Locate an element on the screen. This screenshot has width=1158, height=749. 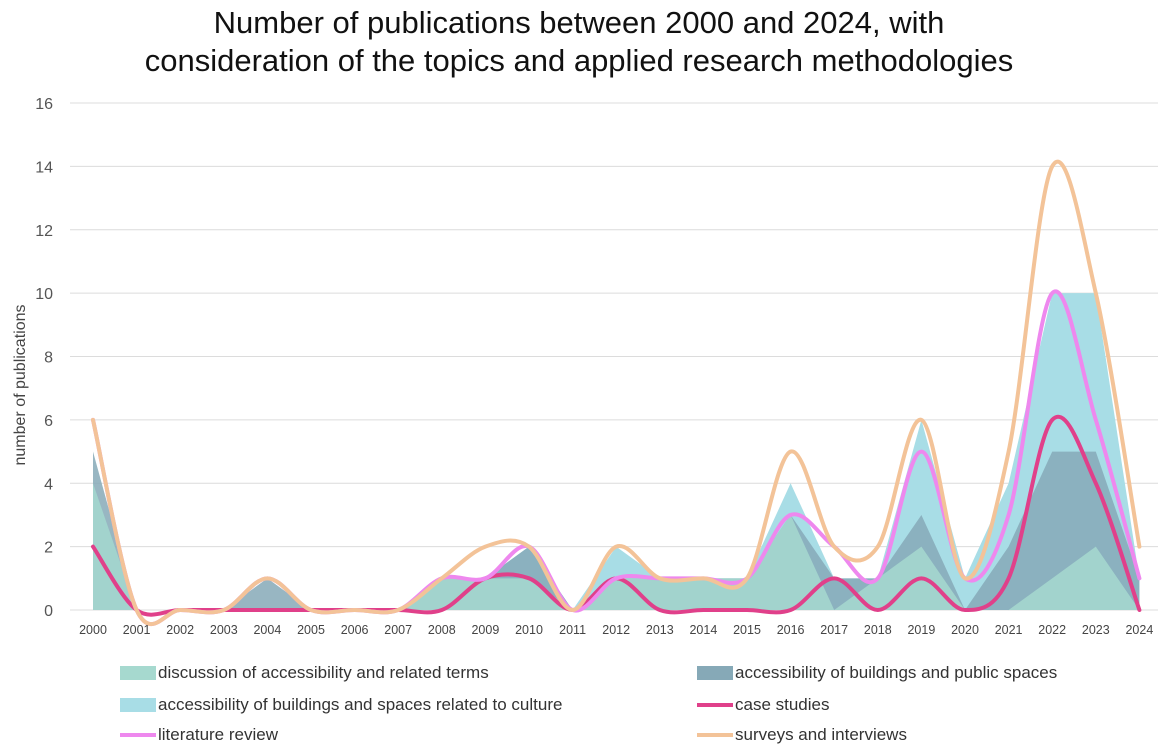
x-tick-label: 2005 is located at coordinates (311, 630).